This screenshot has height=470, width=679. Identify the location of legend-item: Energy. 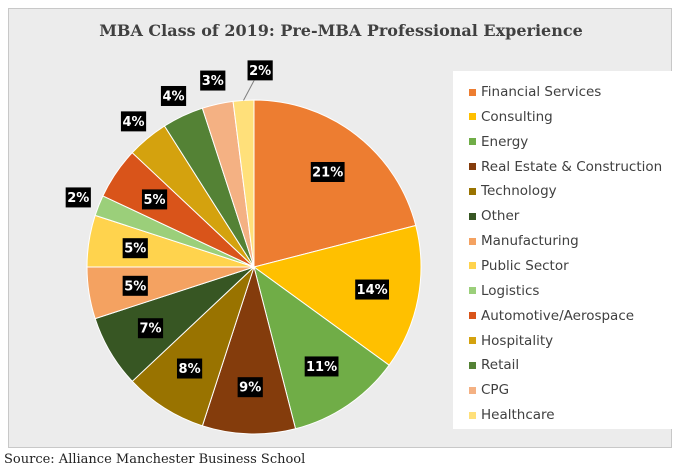
(498, 142).